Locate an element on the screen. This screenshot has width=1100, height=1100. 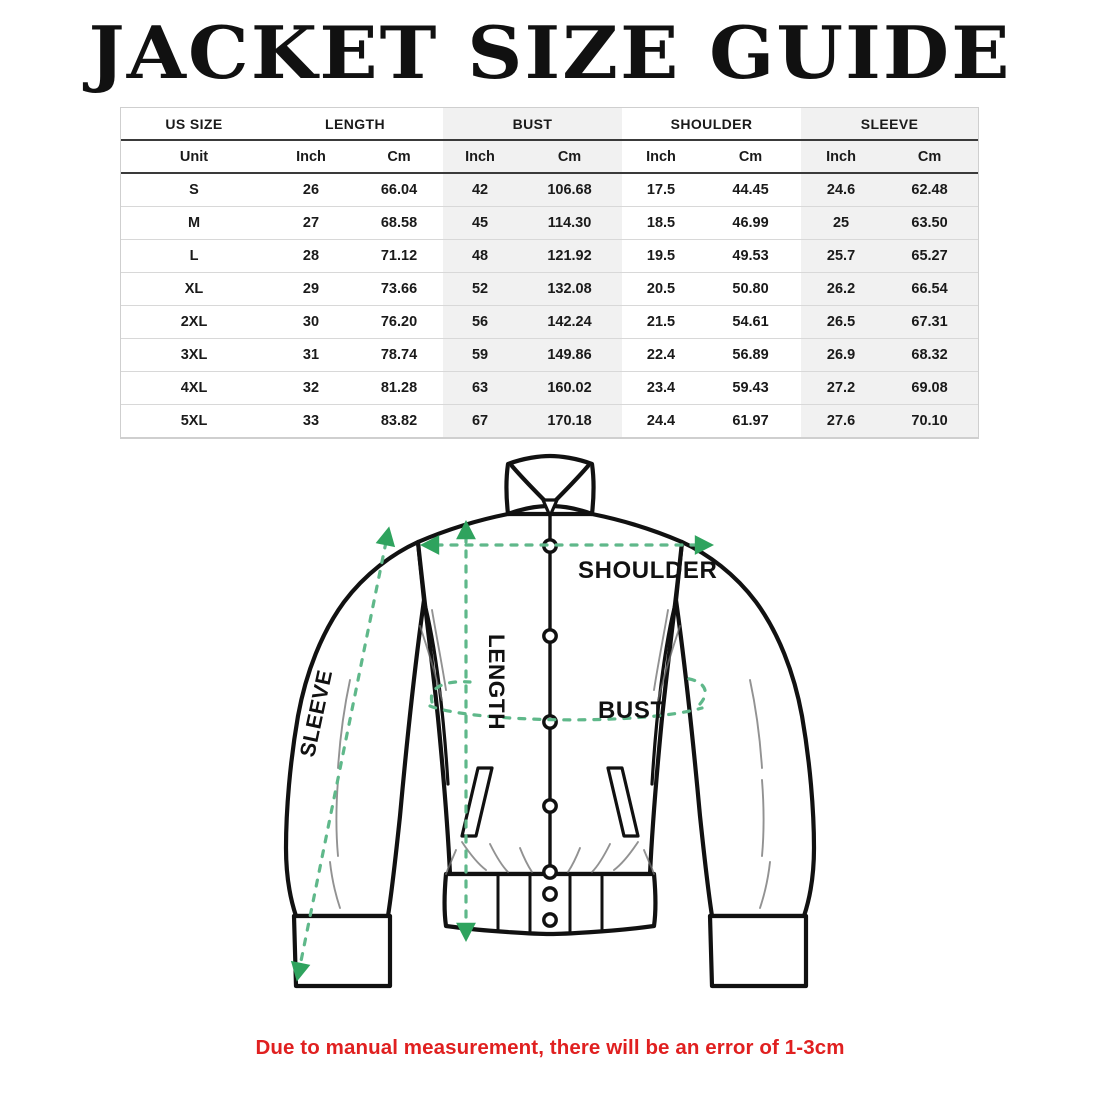
cell-sleeve-cm: 69.08 is located at coordinates (930, 388).